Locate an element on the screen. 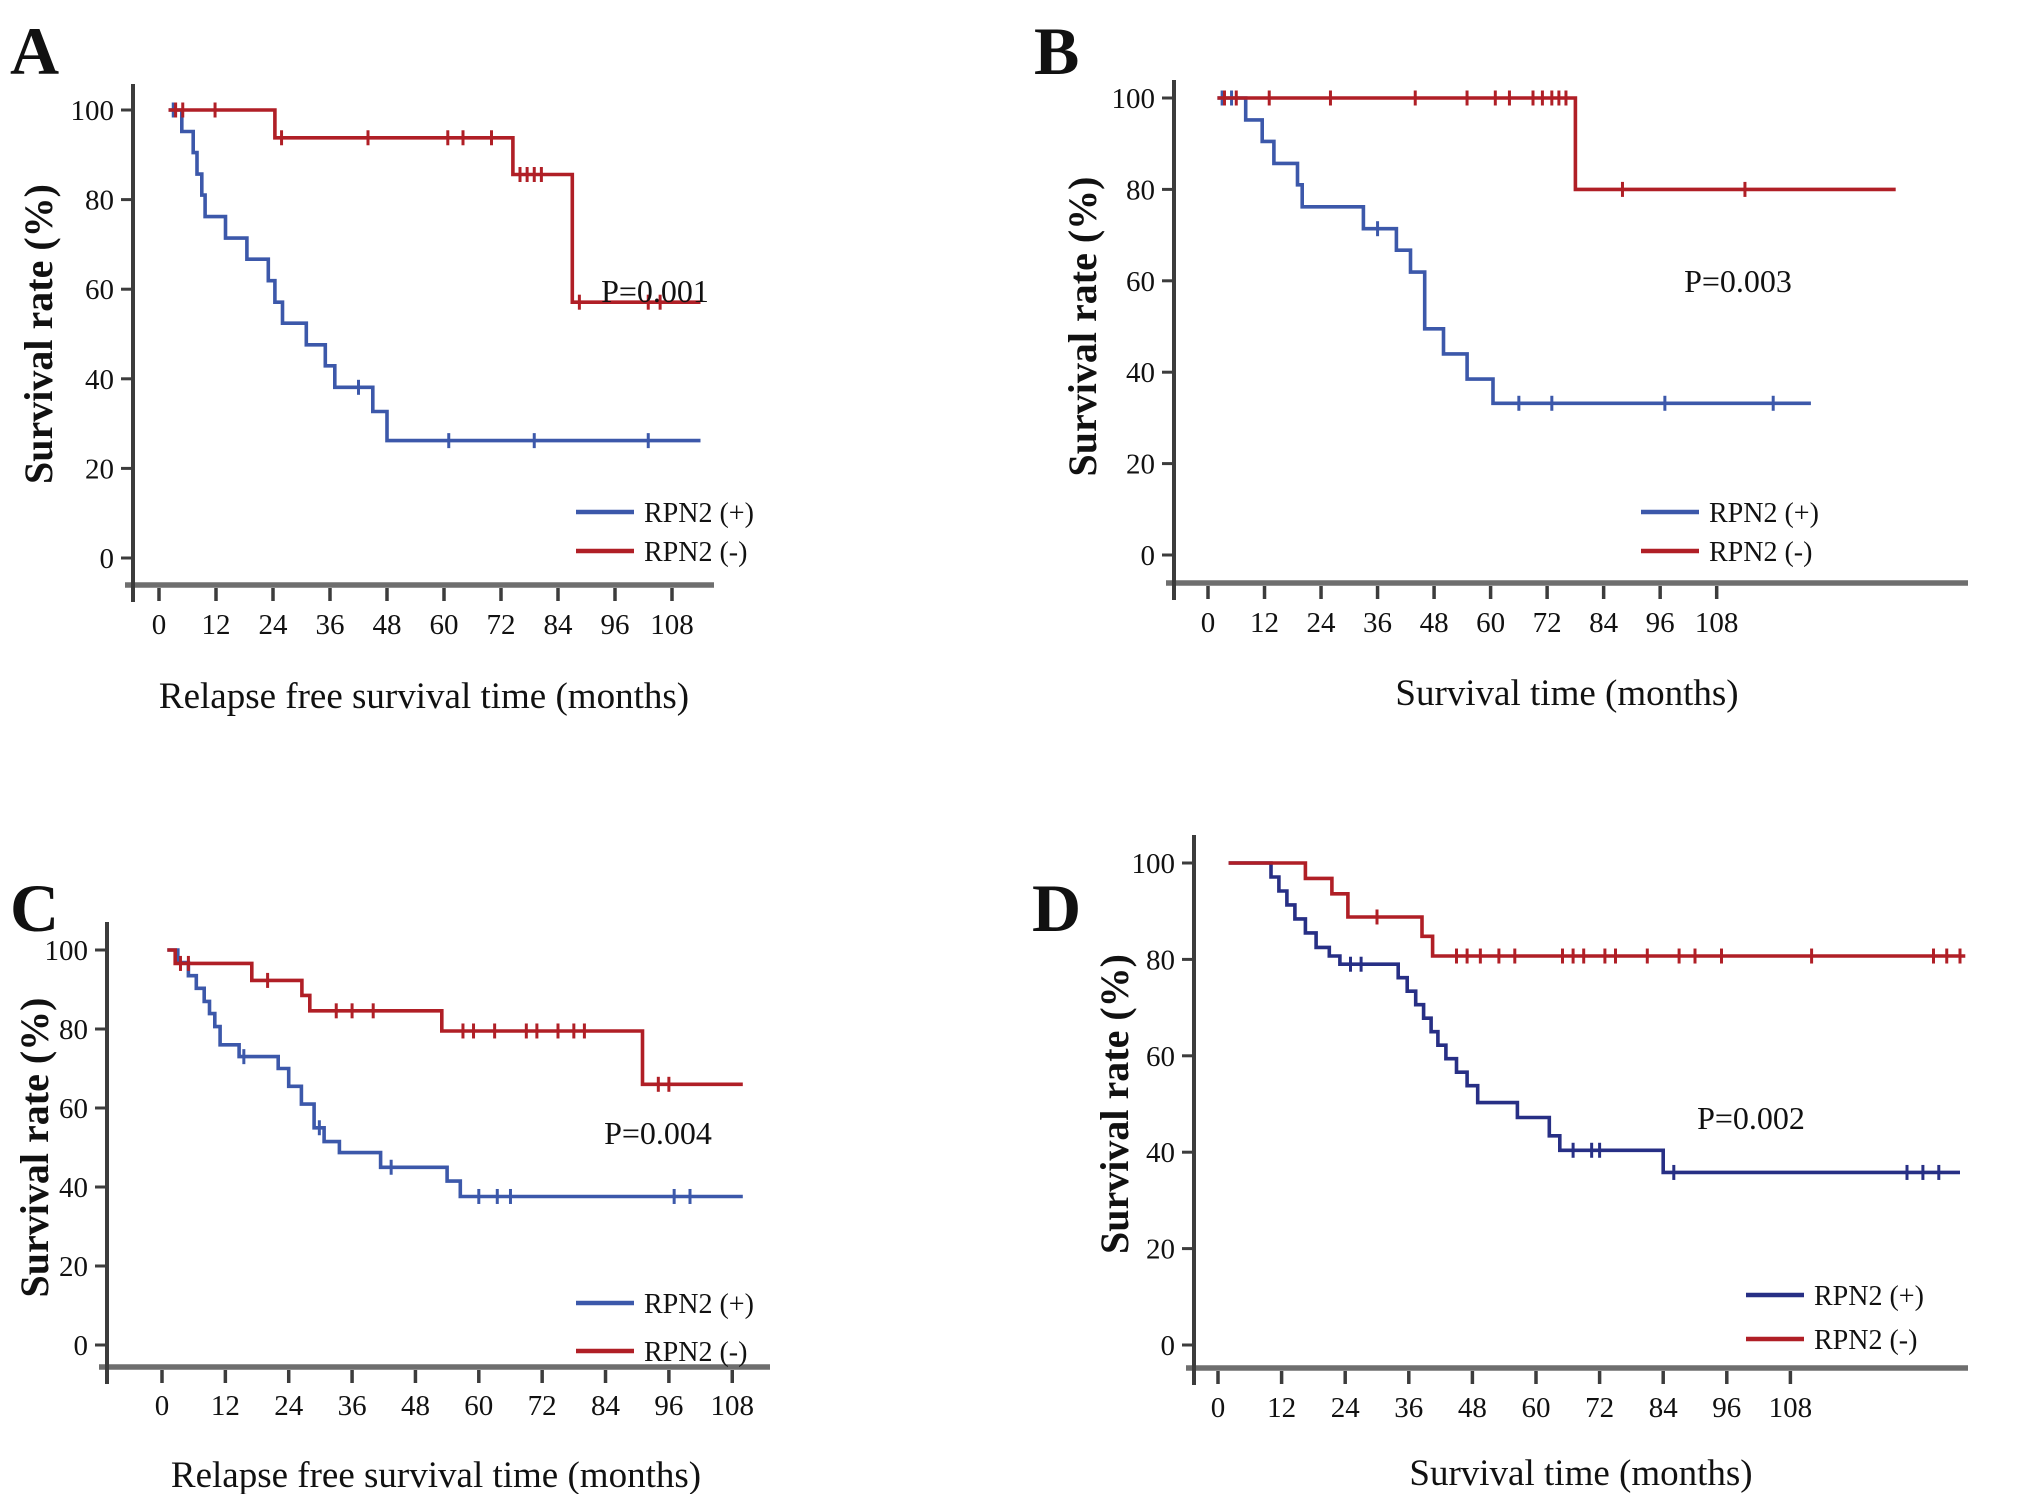 The width and height of the screenshot is (2031, 1494). panel-a-x-tick-label: 60 is located at coordinates (444, 625).